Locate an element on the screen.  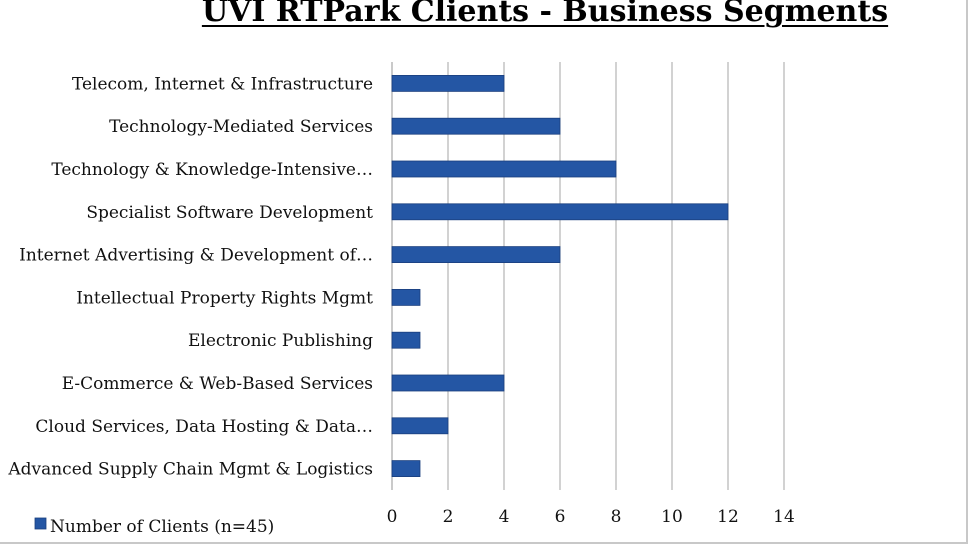
x-tick-label: 0 is located at coordinates (392, 517).